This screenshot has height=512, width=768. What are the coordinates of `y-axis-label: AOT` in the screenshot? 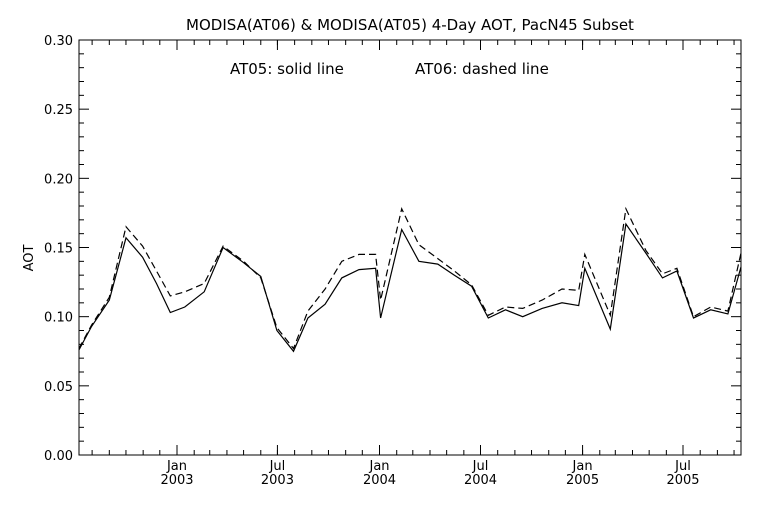 It's located at (29, 258).